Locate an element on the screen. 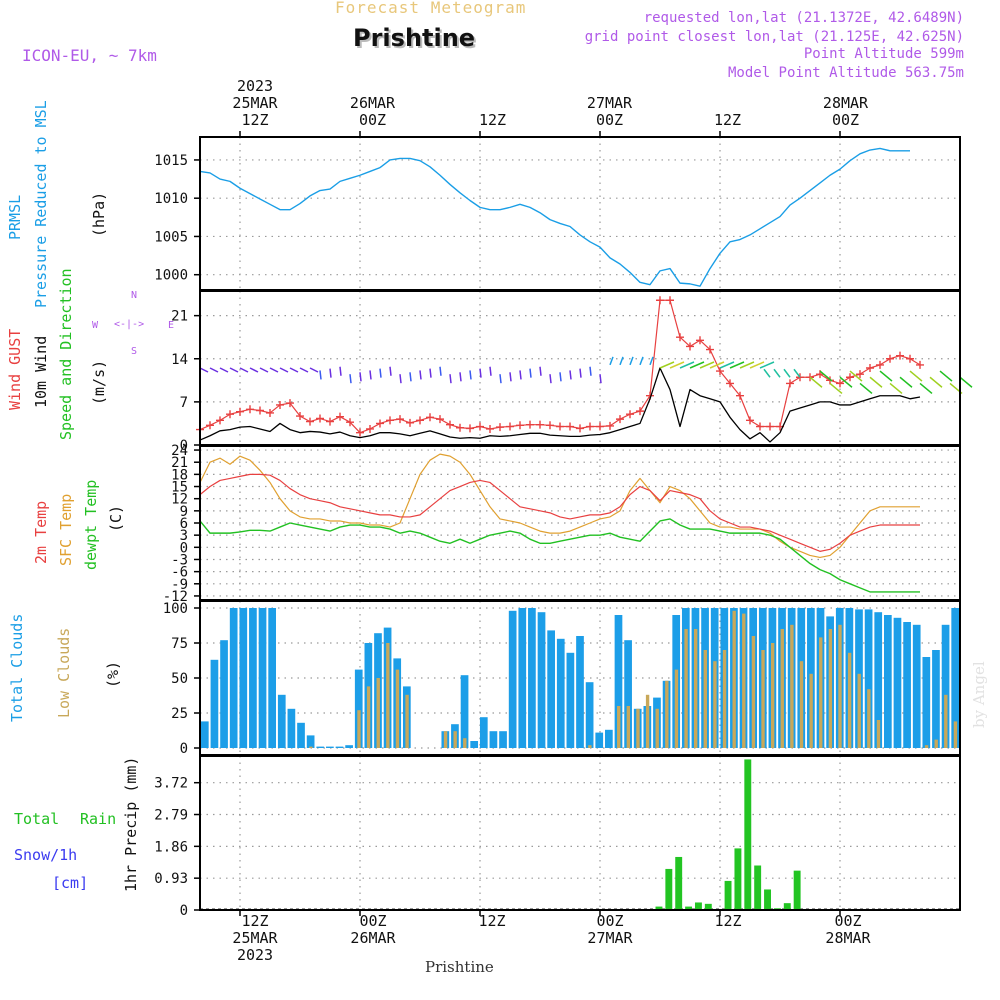 The image size is (1000, 1000). compass-arrows-icon: <-|-> is located at coordinates (129, 324).